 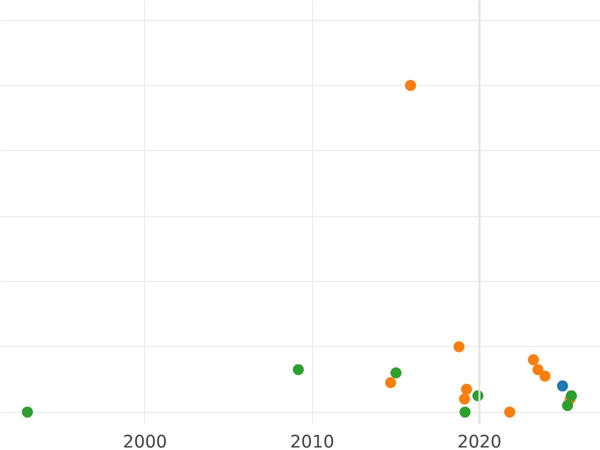 What do you see at coordinates (312, 441) in the screenshot?
I see `x-tick-label: 2010` at bounding box center [312, 441].